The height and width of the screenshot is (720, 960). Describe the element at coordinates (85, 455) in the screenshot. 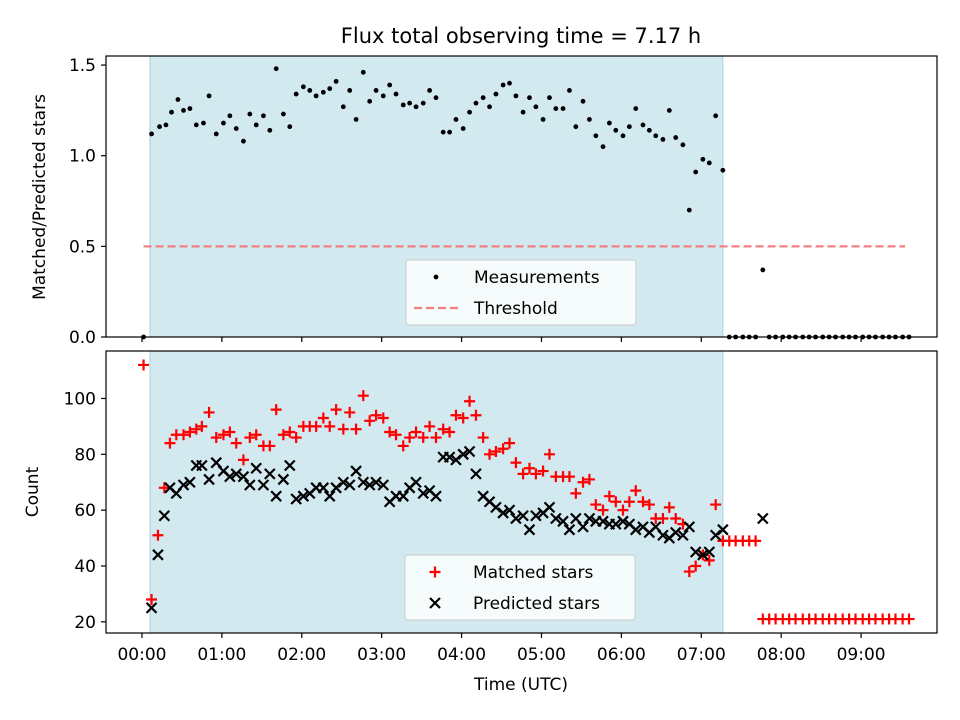

I see `bottom-y-tick-label: 80` at that location.